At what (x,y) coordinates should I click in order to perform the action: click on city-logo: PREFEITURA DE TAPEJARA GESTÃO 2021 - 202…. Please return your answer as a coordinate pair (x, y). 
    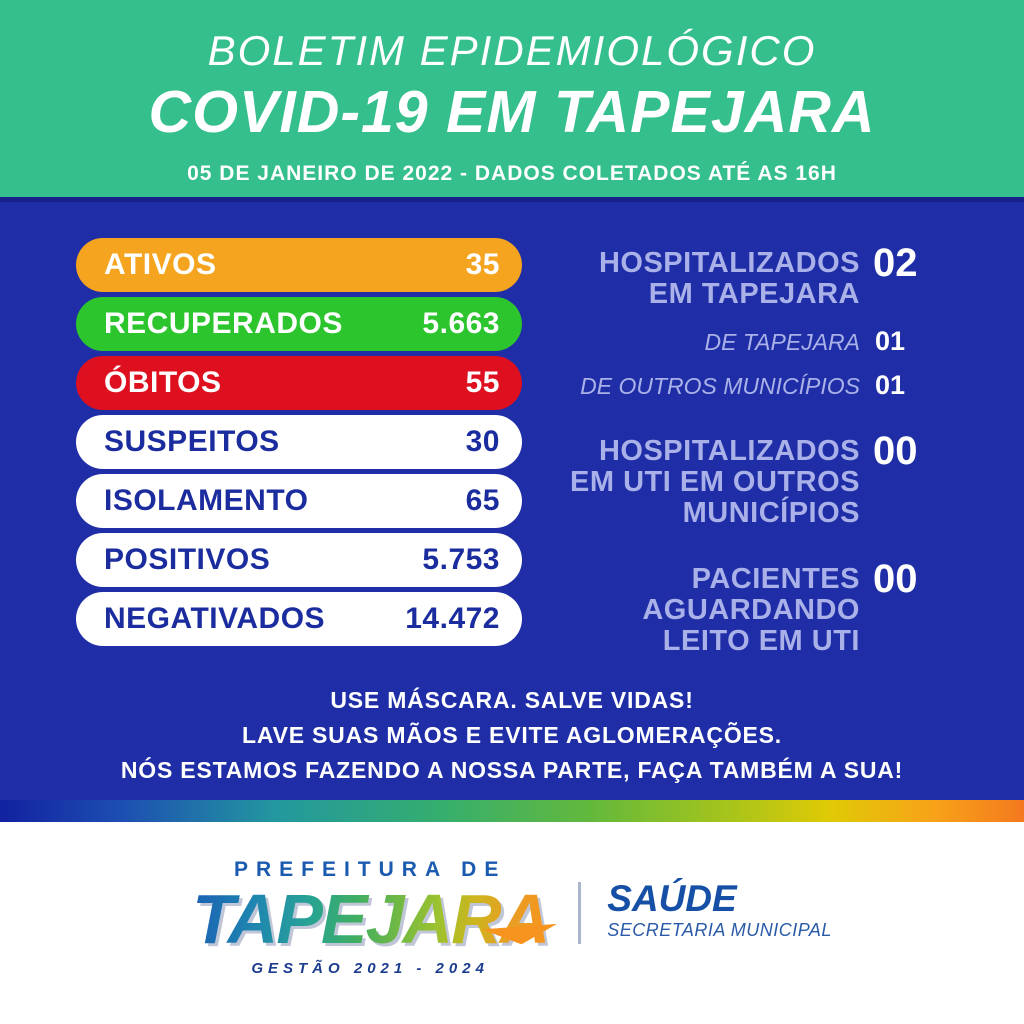
    Looking at the image, I should click on (370, 917).